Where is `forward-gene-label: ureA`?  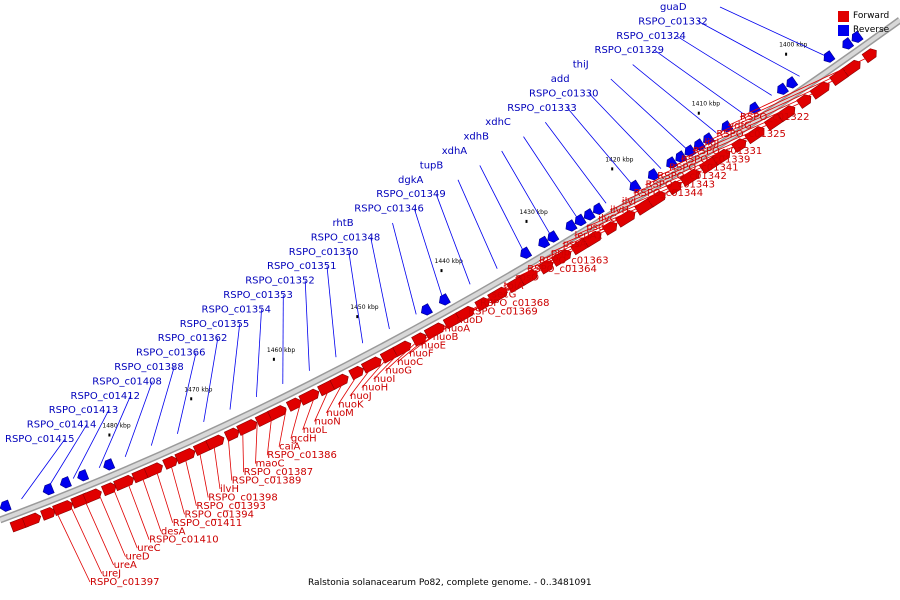 forward-gene-label: ureA is located at coordinates (125, 565).